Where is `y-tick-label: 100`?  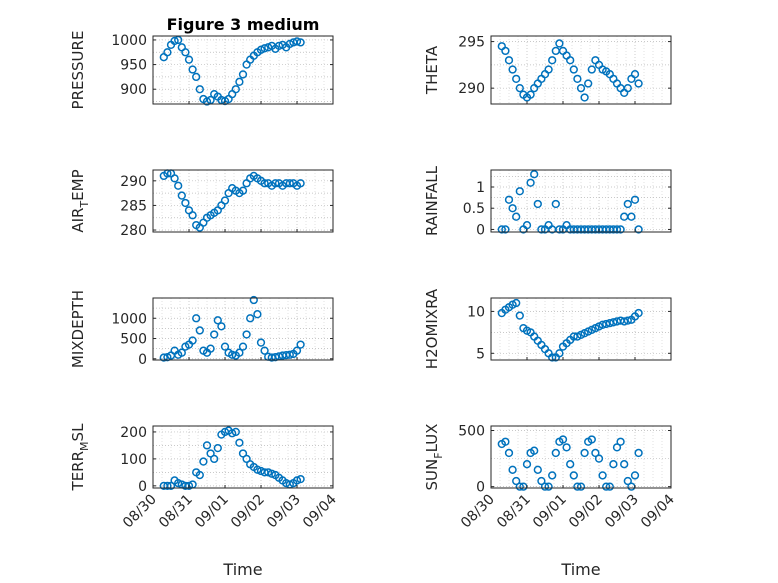
y-tick-label: 100 is located at coordinates (133, 460).